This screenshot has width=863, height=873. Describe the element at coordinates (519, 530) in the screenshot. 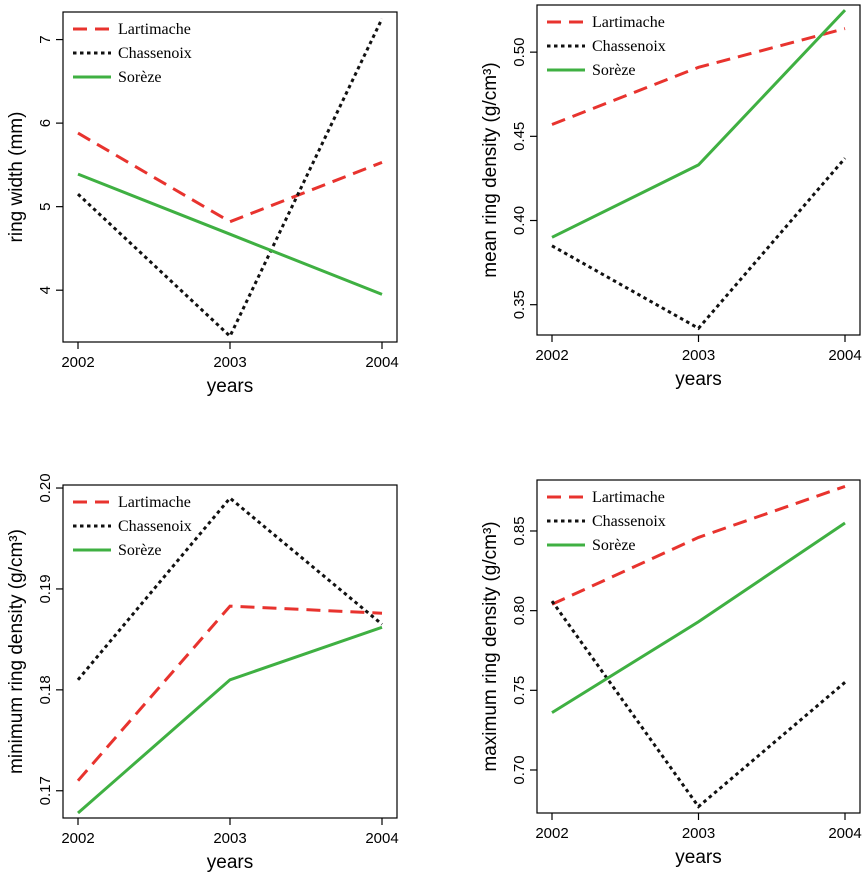

I see `y-tick-label: 0.85` at that location.